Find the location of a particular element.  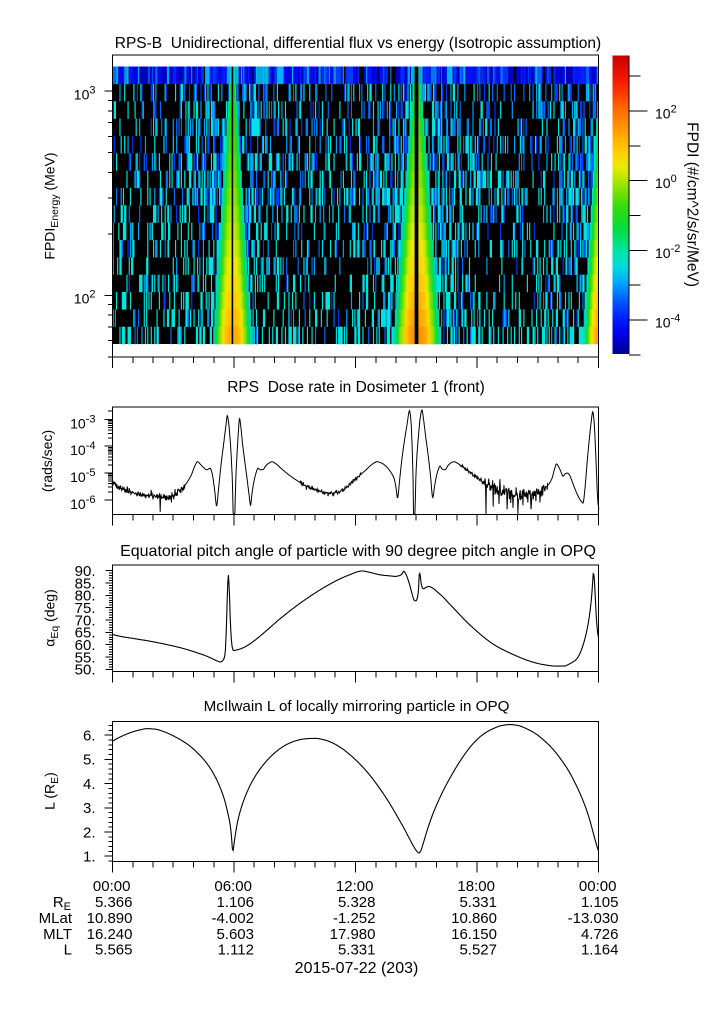

svg-text: 16.240 is located at coordinates (110, 934).